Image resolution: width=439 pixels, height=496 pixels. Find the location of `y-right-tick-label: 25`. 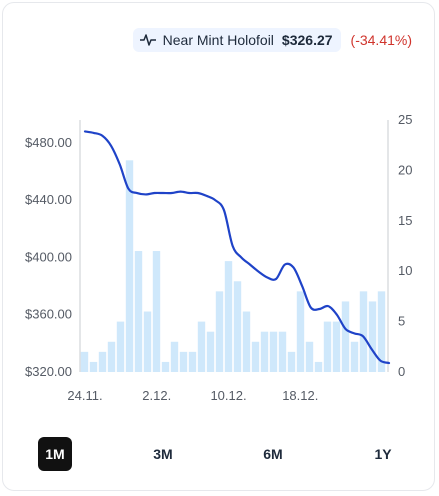

y-right-tick-label: 25 is located at coordinates (405, 119).